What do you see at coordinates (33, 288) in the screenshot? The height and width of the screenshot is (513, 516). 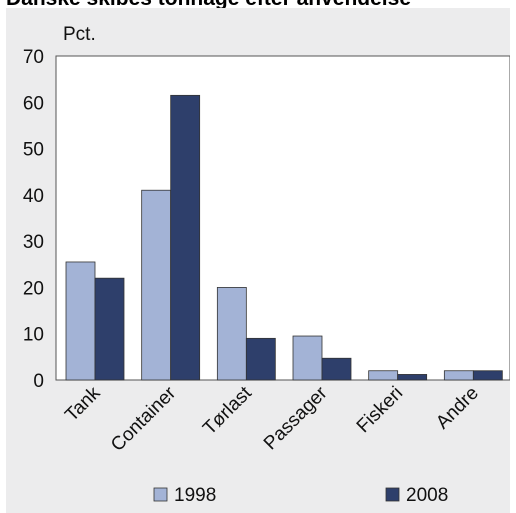 I see `y-tick-label: 20` at bounding box center [33, 288].